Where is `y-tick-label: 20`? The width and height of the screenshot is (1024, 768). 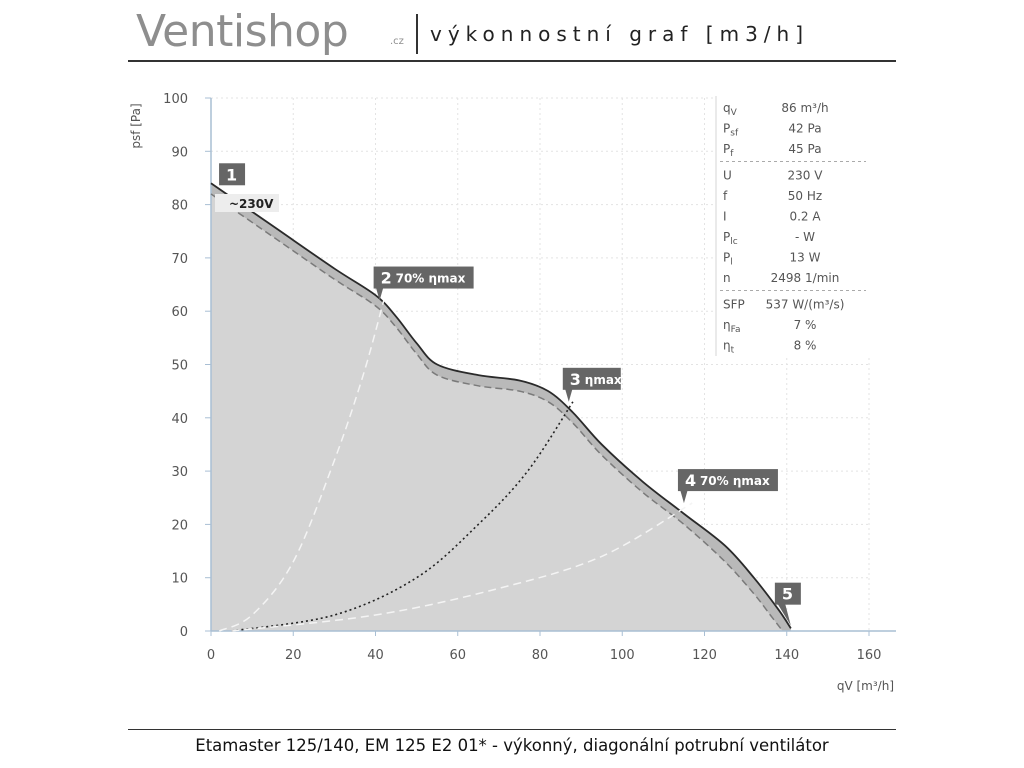
y-tick-label: 20 is located at coordinates (179, 525).